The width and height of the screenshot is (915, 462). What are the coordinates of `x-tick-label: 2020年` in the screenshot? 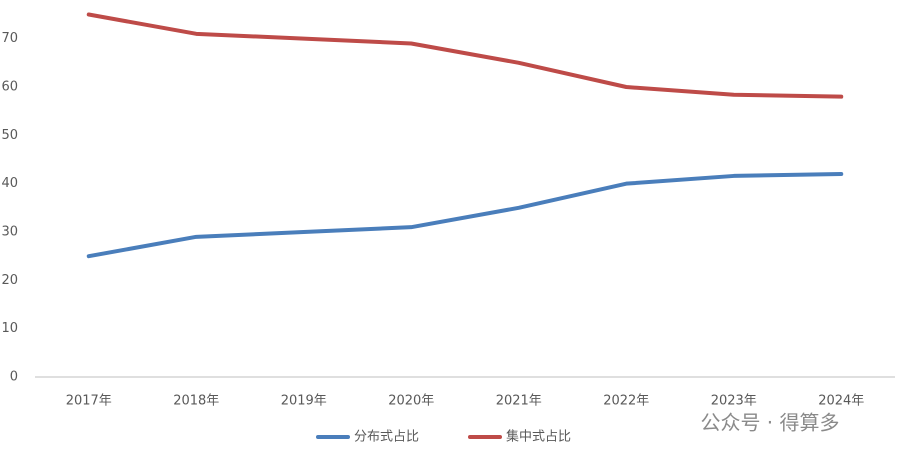 It's located at (411, 401).